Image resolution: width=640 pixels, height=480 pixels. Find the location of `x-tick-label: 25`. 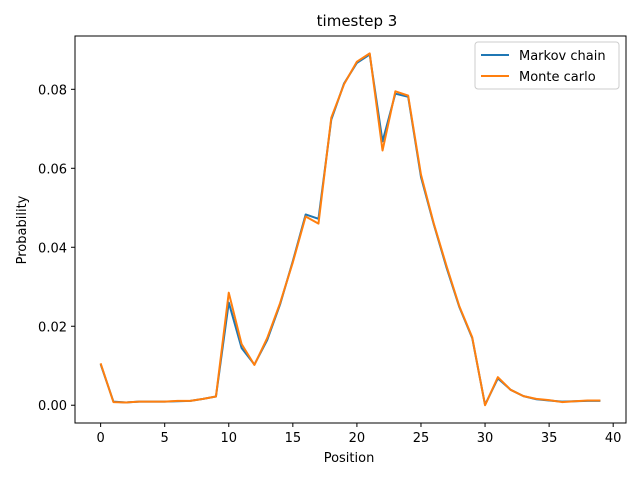

x-tick-label: 25 is located at coordinates (421, 438).